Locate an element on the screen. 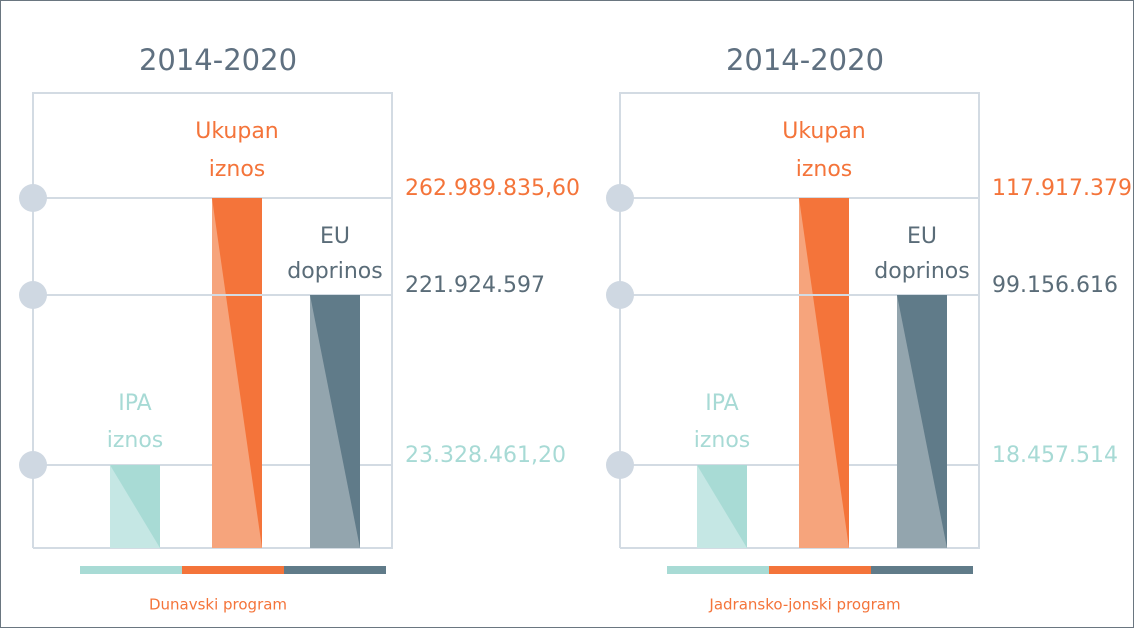 This screenshot has width=1134, height=628. value-label: 99.156.616 is located at coordinates (1055, 285).